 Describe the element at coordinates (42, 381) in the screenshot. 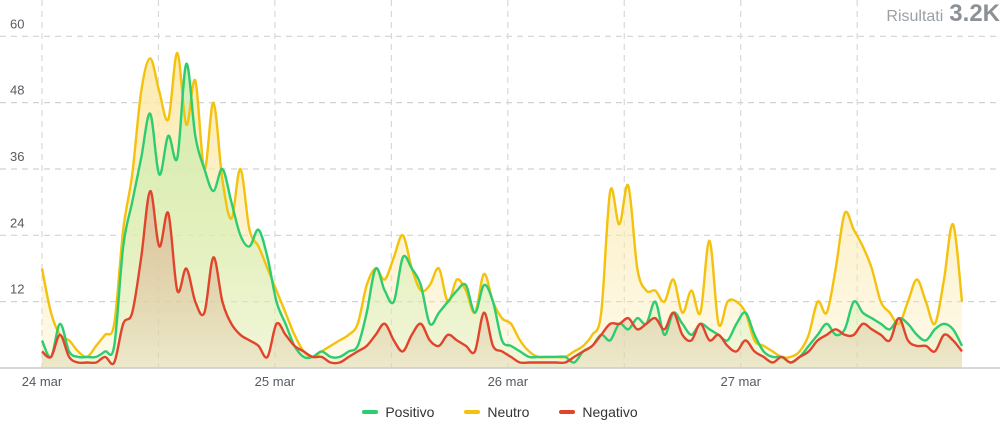

I see `x-tick-label: 24 mar` at that location.